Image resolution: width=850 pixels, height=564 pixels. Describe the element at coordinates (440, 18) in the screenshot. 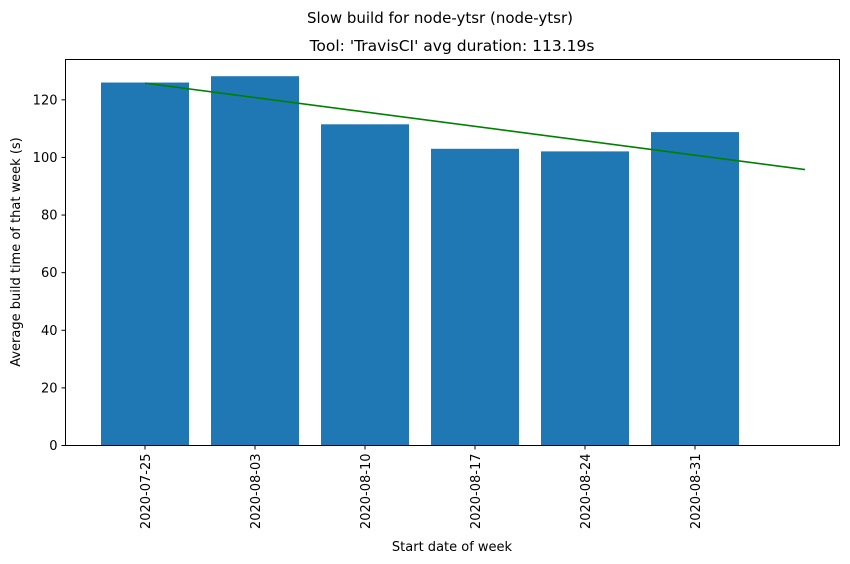

I see `chart-suptitle: Slow build for node-ytsr (node-ytsr)` at that location.